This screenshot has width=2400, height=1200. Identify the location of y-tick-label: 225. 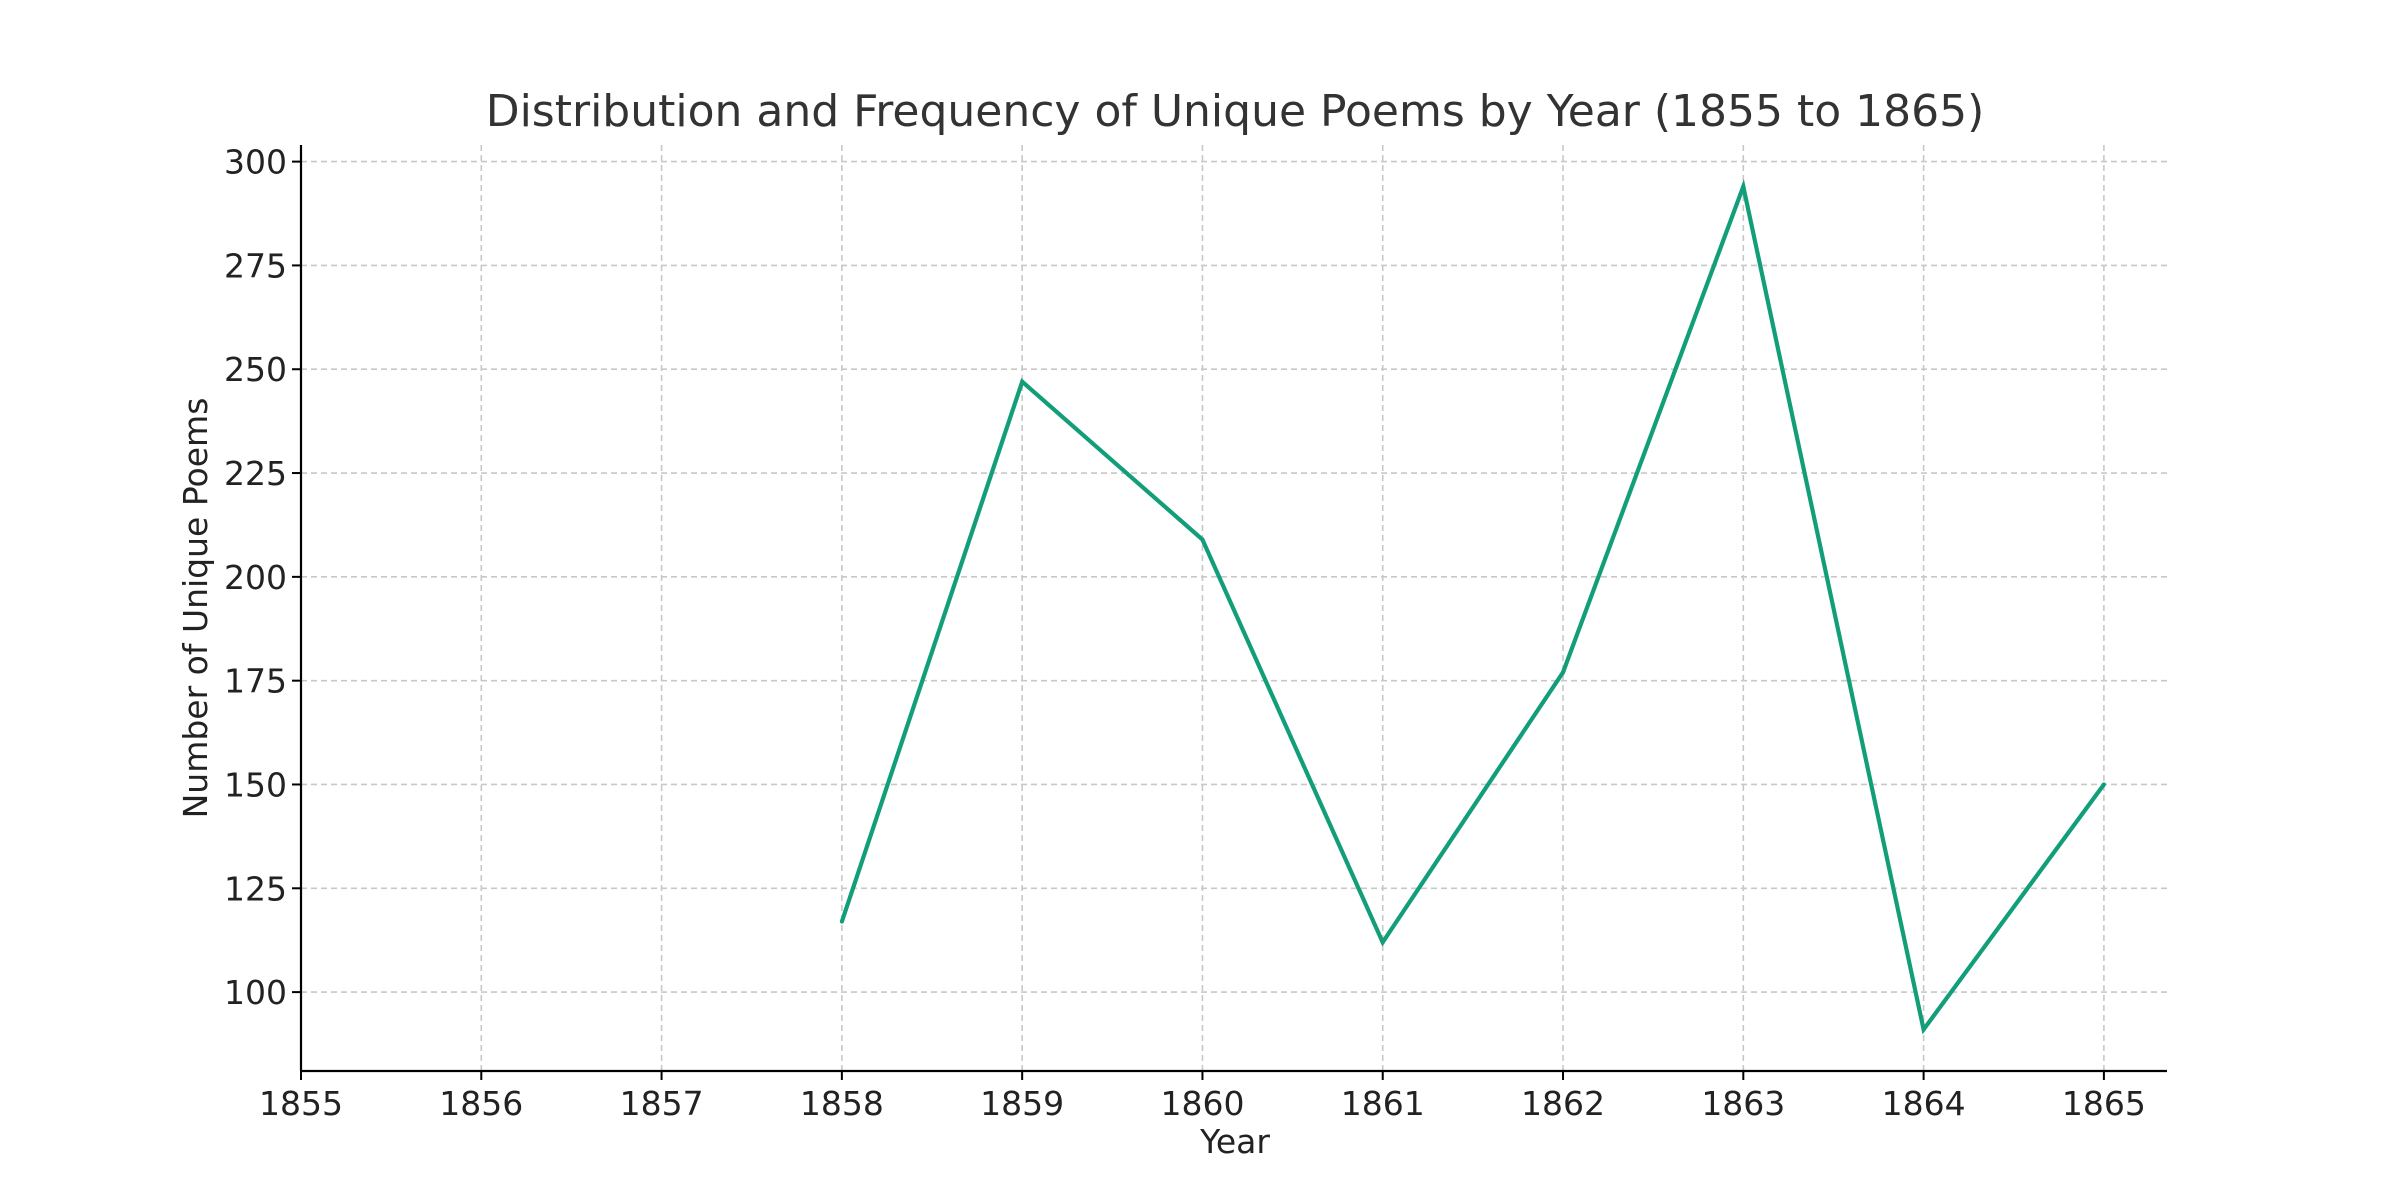
(255, 473).